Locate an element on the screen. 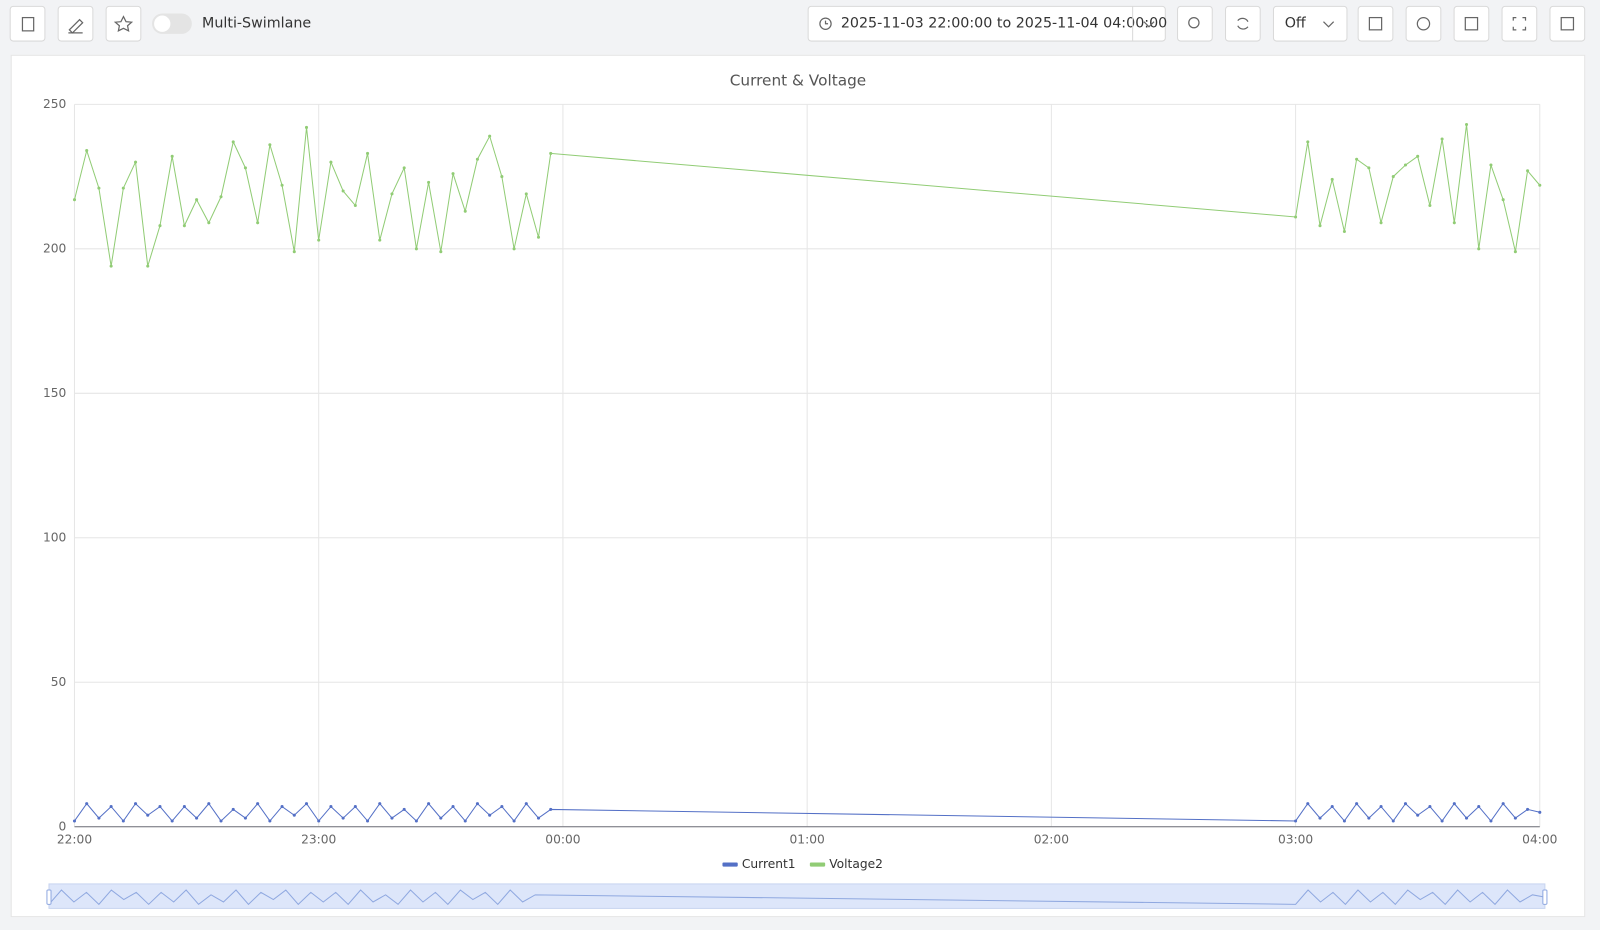  tool-button is located at coordinates (1375, 23).